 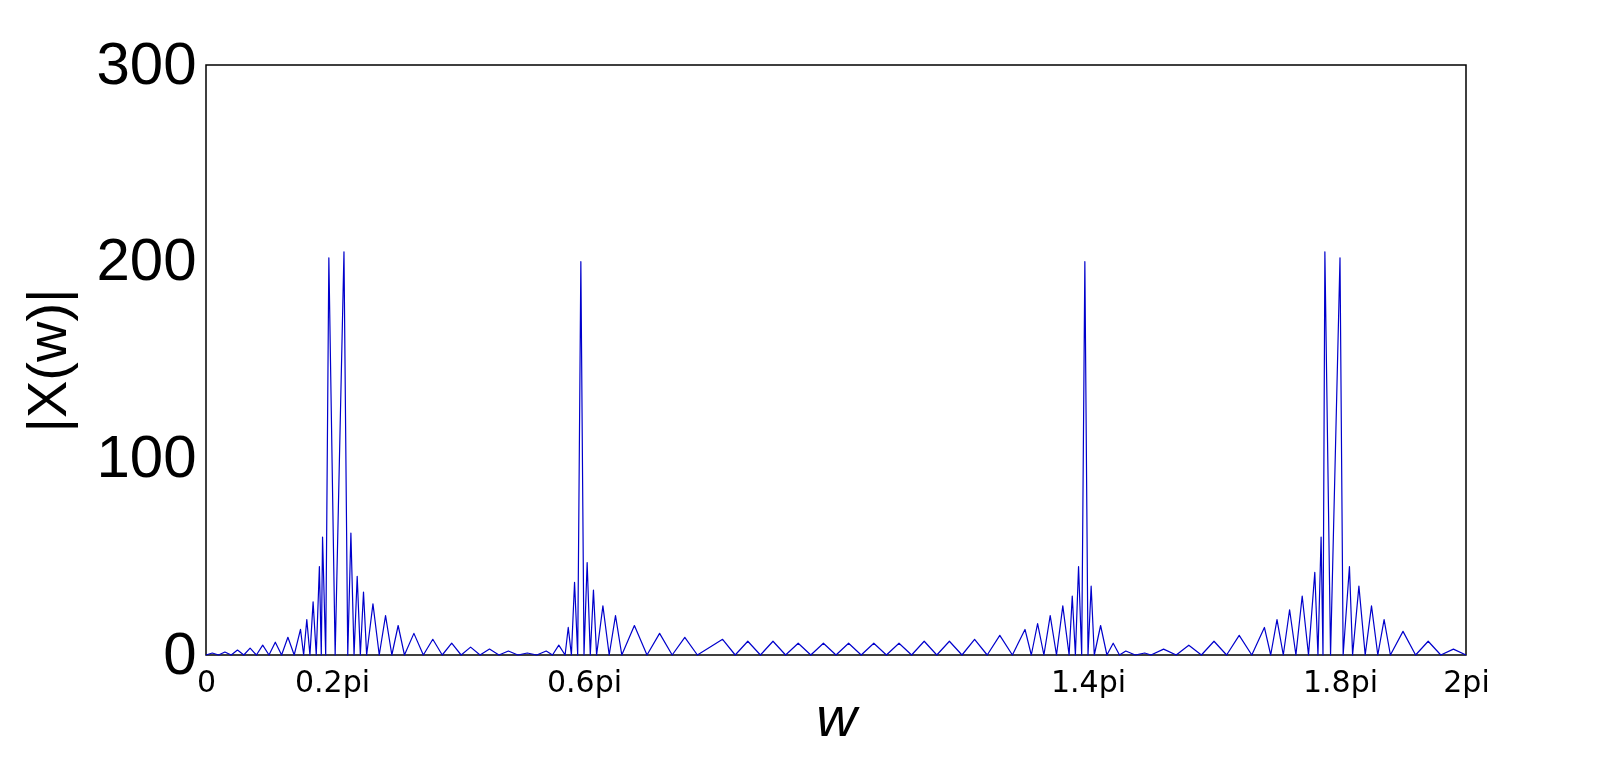 What do you see at coordinates (146, 456) in the screenshot?
I see `y-tick-label: 100` at bounding box center [146, 456].